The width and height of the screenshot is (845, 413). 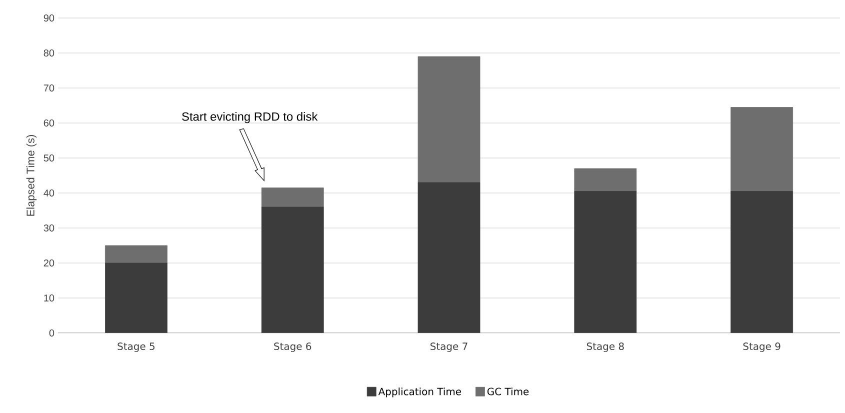 What do you see at coordinates (761, 347) in the screenshot?
I see `x-tick-label: Stage 9` at bounding box center [761, 347].